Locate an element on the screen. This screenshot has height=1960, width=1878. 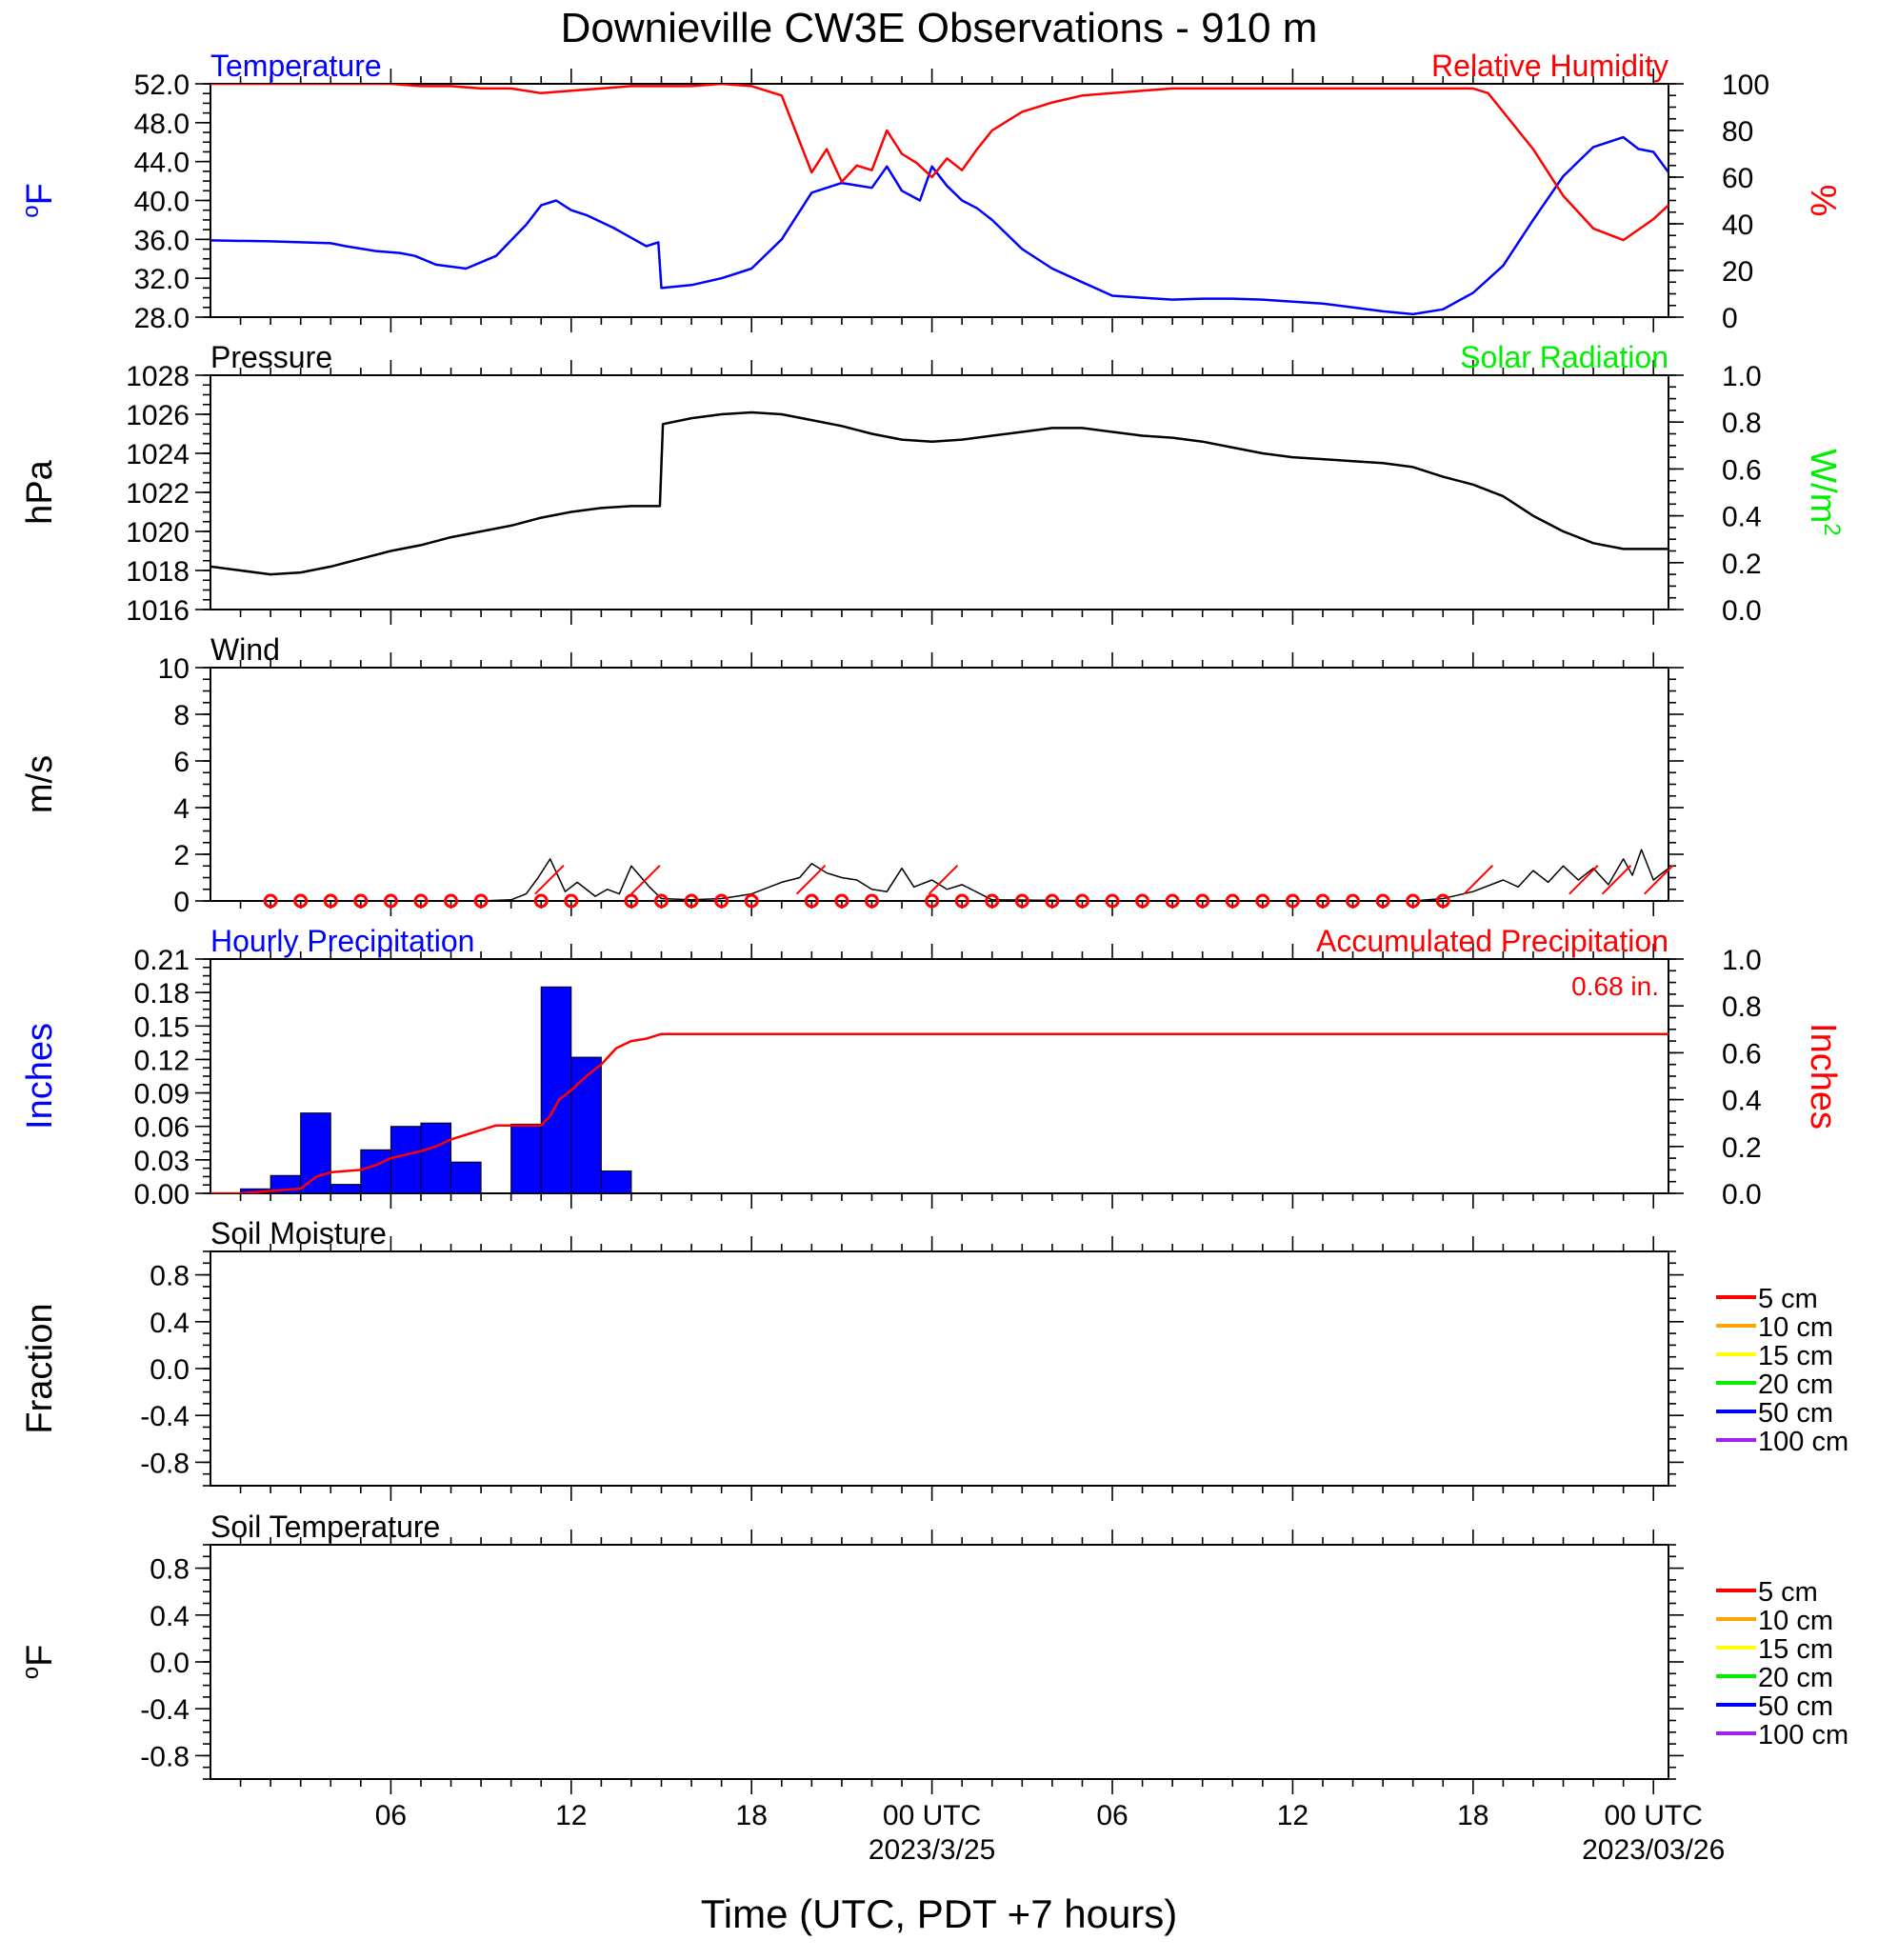
y-tick-label: 0.09 is located at coordinates (162, 1094).